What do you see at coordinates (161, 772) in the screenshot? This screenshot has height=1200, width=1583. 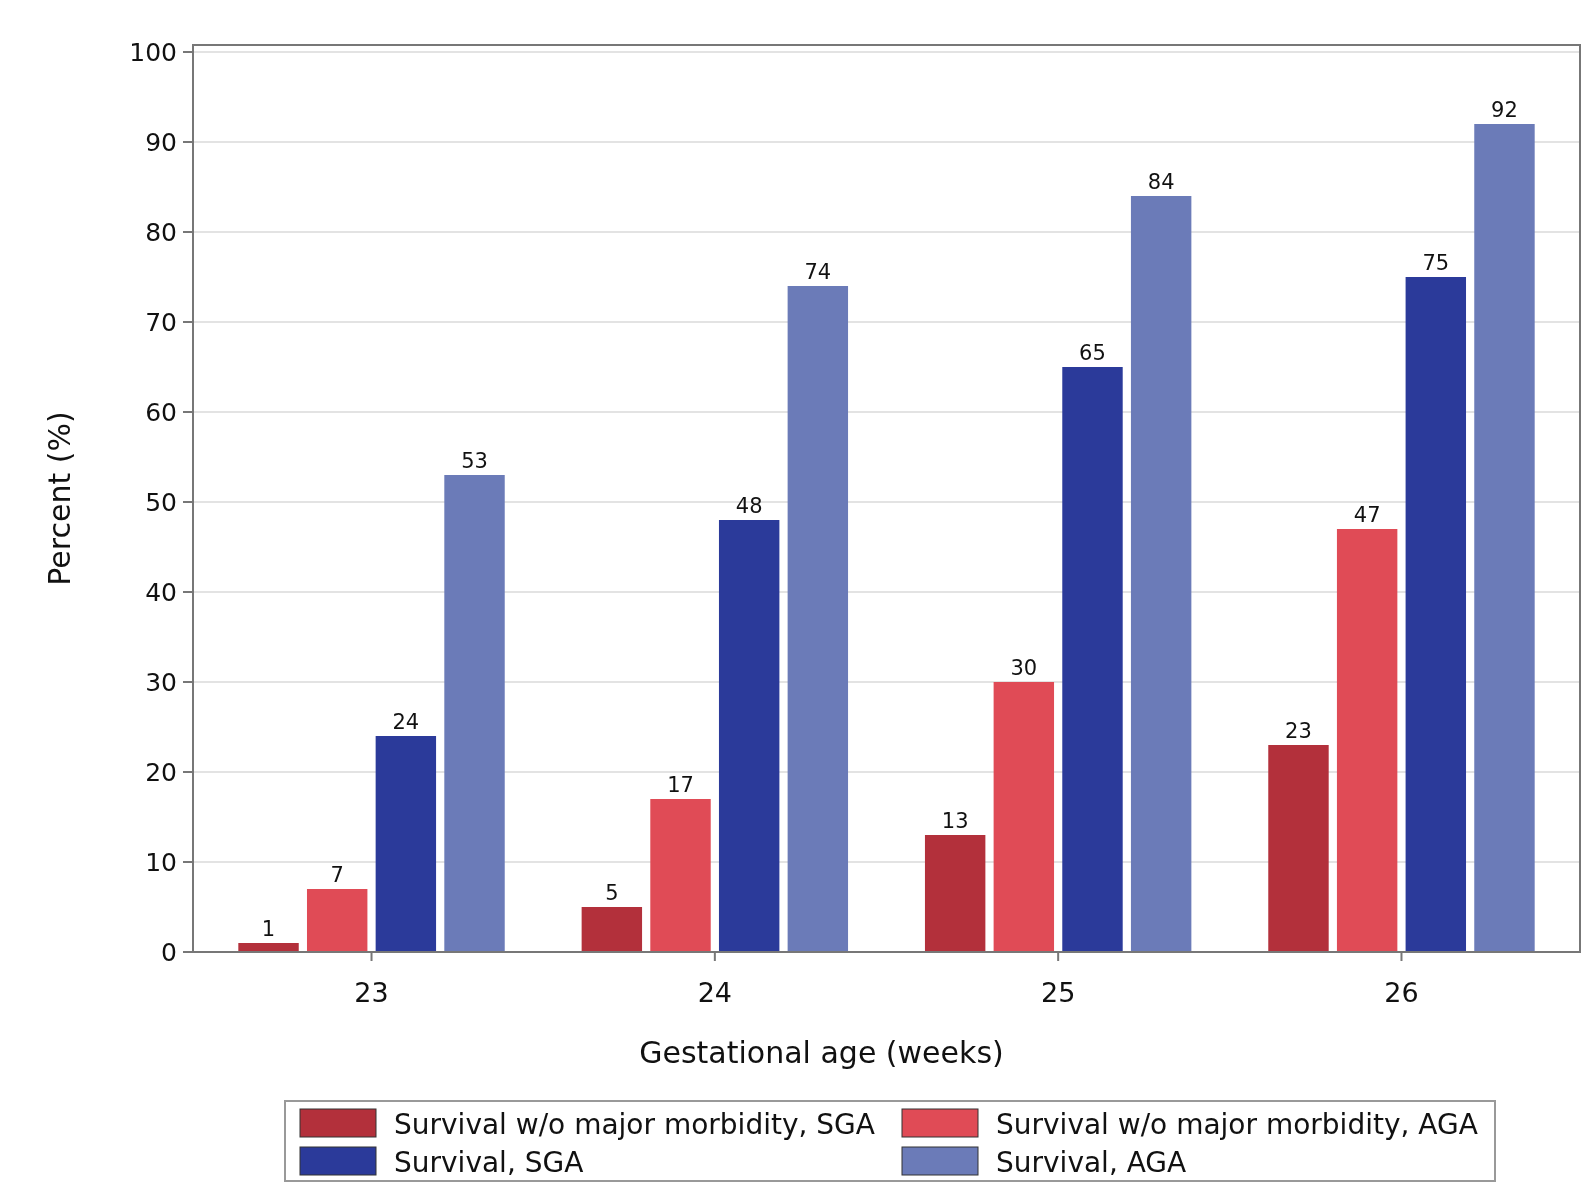 I see `y-tick-label: 20` at bounding box center [161, 772].